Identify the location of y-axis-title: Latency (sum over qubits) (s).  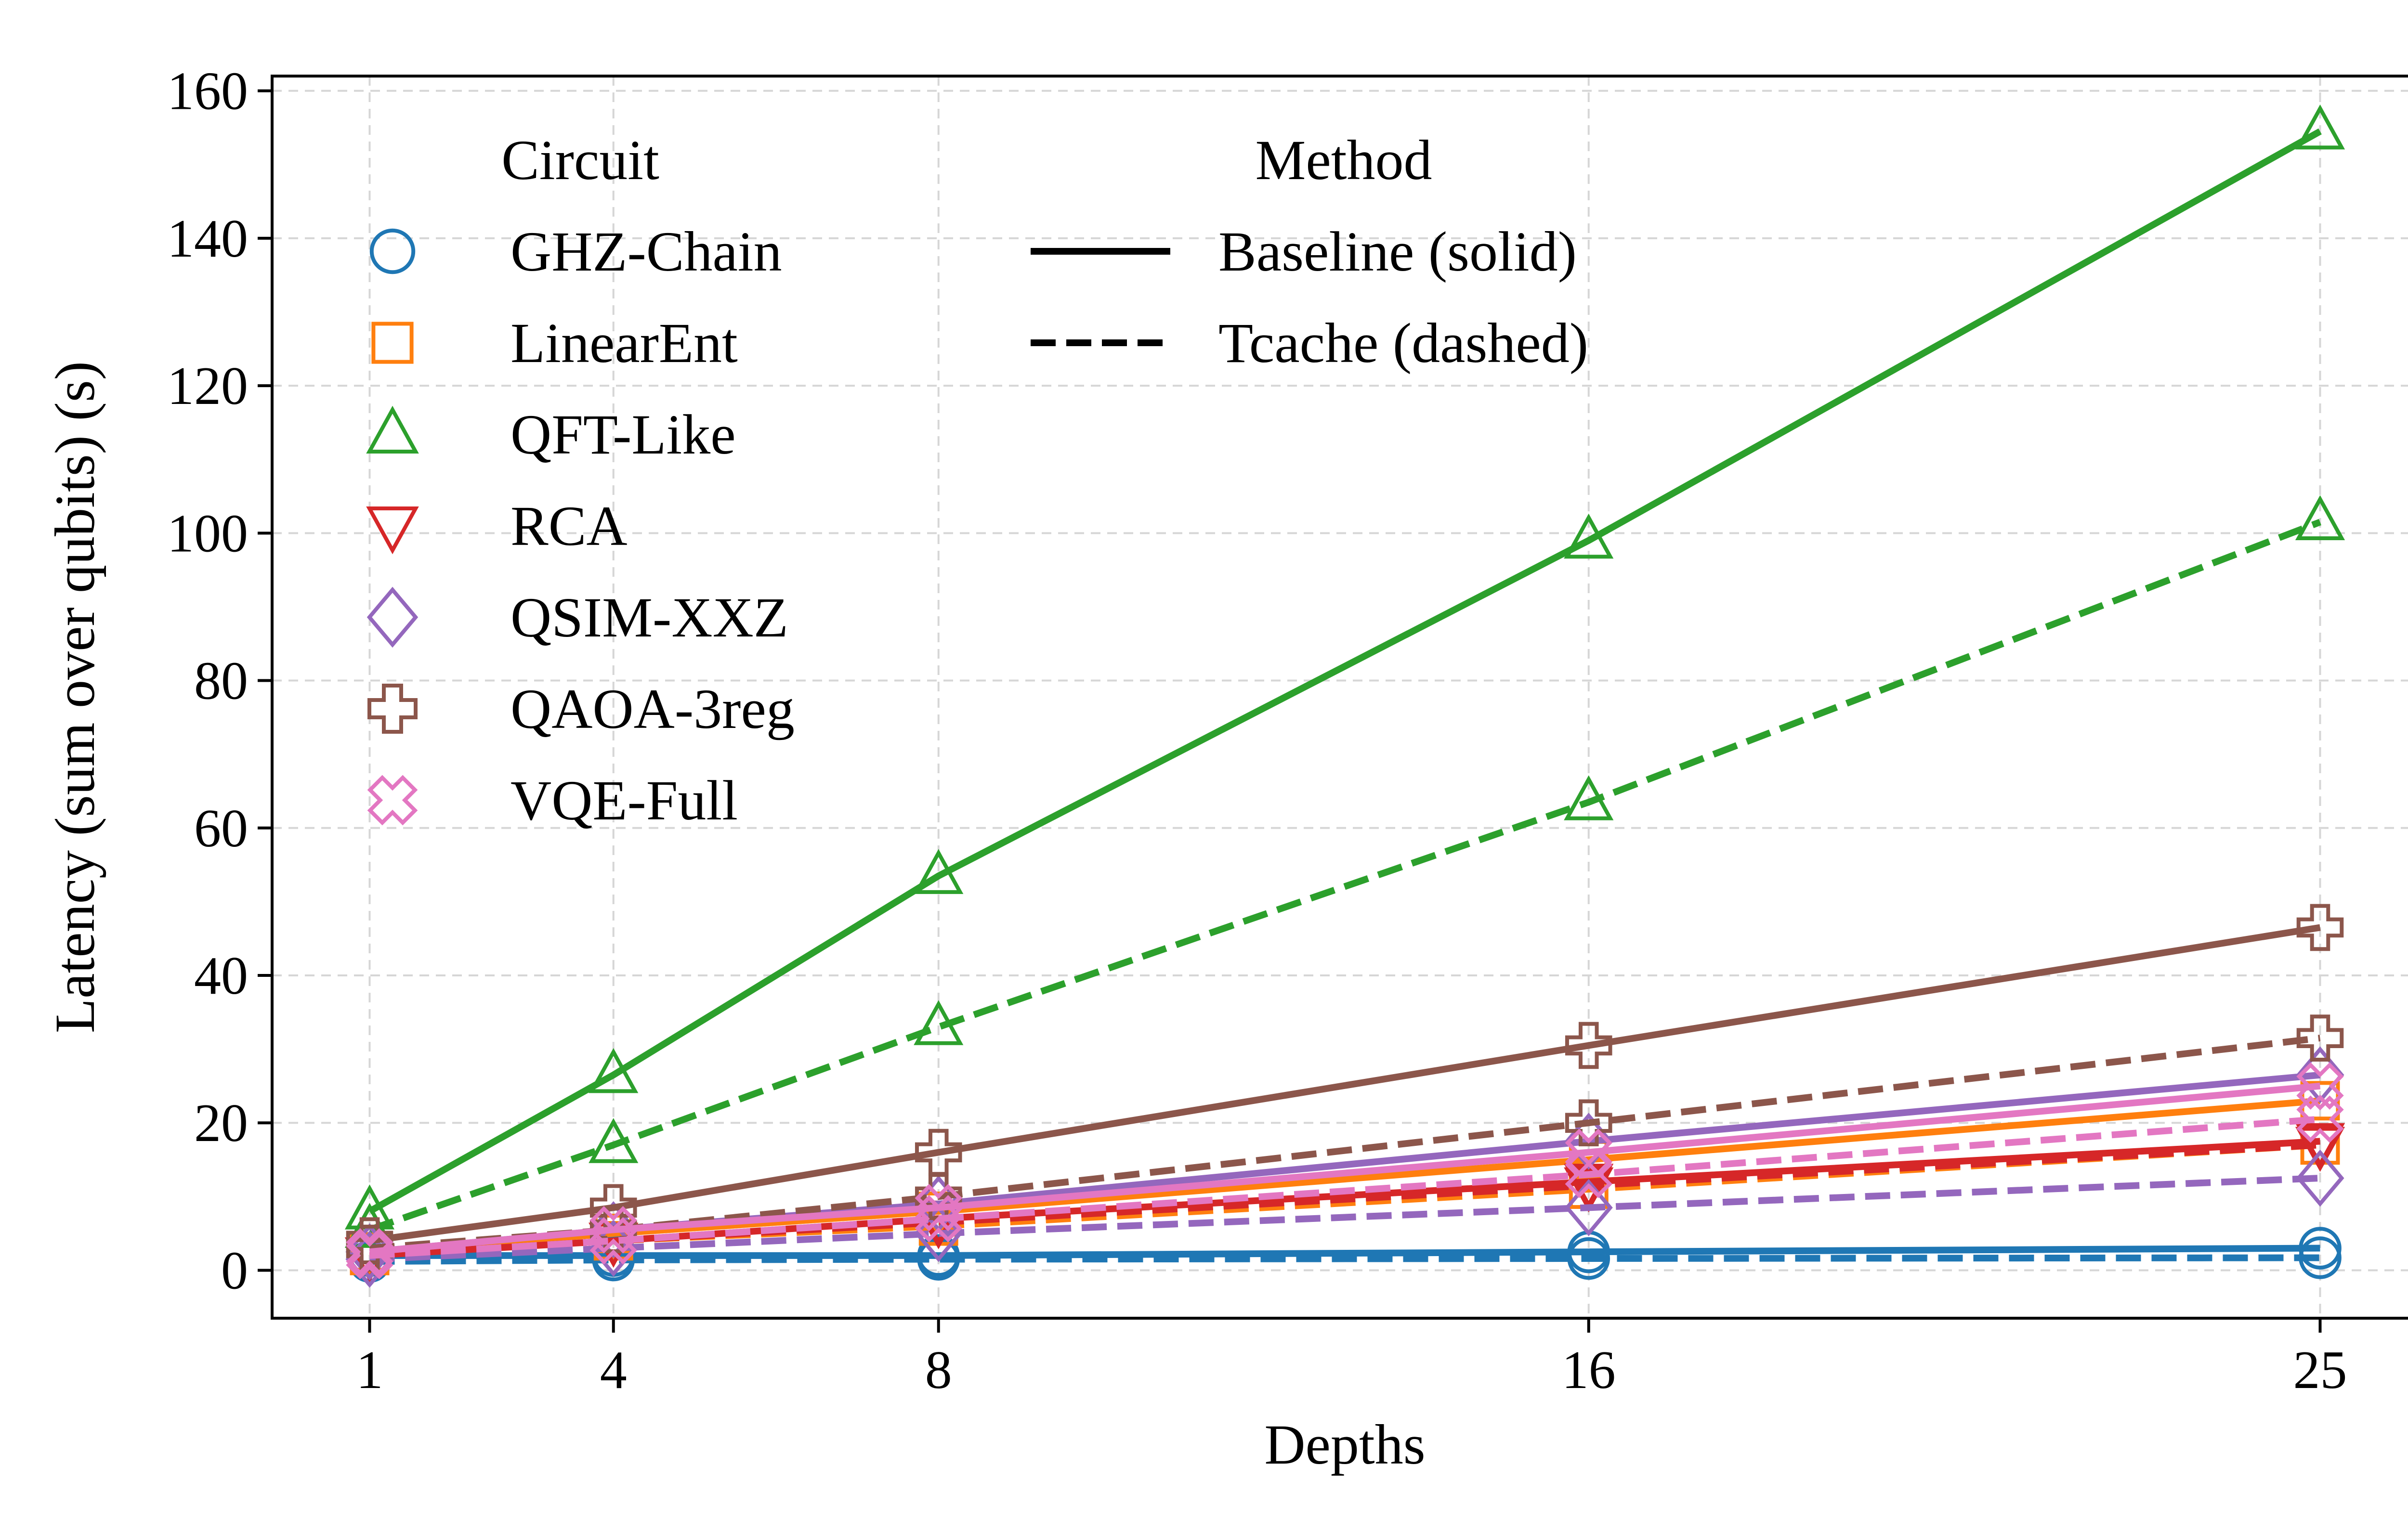
(74, 697).